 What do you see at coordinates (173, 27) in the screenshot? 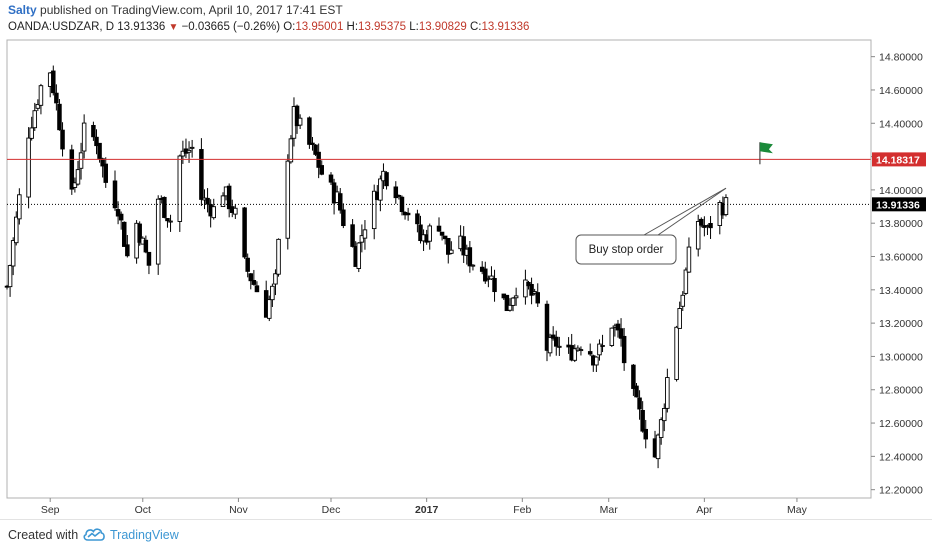
I see `down-triangle-icon: ▼` at bounding box center [173, 27].